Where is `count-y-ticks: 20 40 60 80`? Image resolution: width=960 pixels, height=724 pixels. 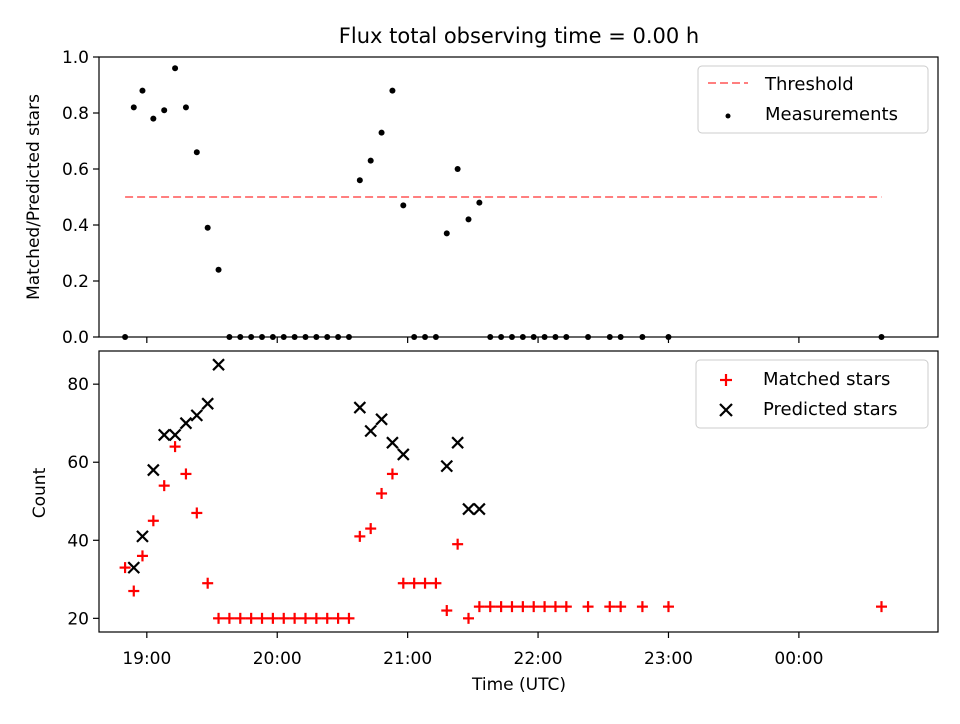
count-y-ticks: 20 40 60 80 is located at coordinates (83, 502).